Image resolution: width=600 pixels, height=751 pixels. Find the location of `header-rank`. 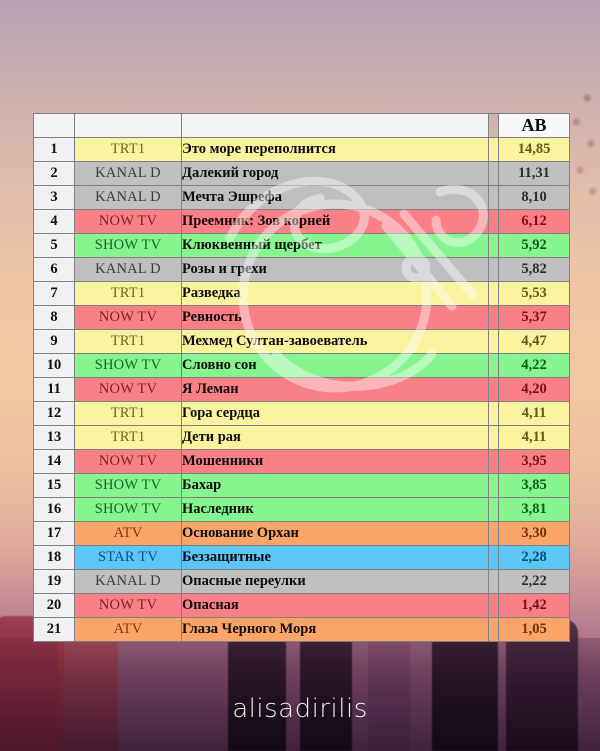

header-rank is located at coordinates (54, 125).